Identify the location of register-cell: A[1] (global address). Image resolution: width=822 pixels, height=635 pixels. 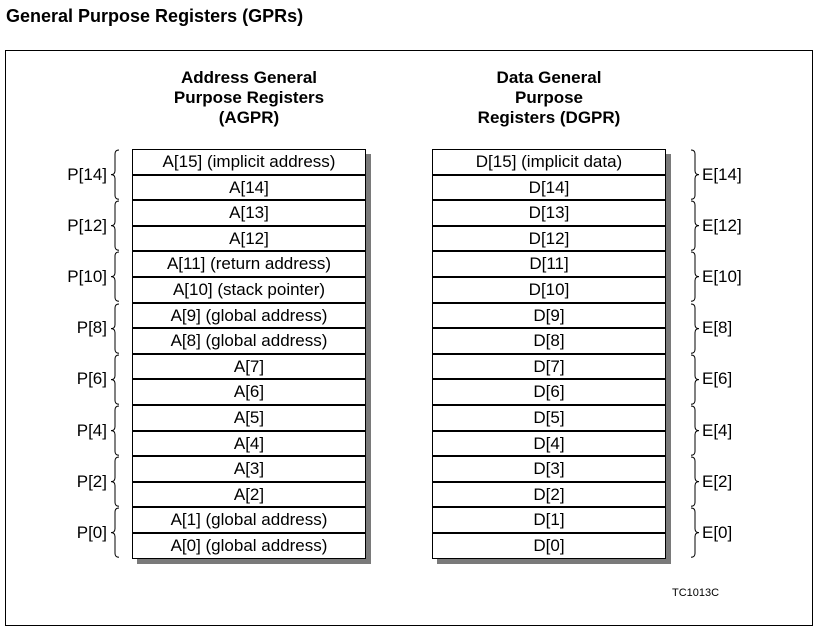
(249, 520).